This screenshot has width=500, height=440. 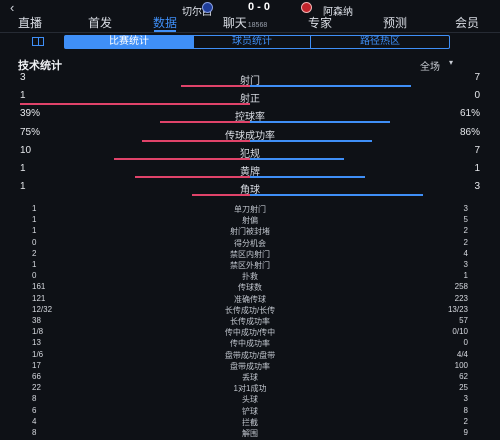 What do you see at coordinates (250, 422) in the screenshot?
I see `stat-label: 拦截` at bounding box center [250, 422].